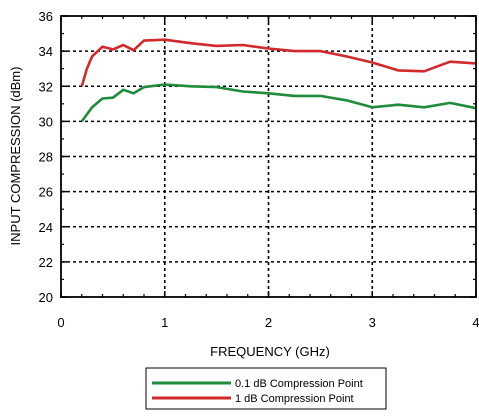  What do you see at coordinates (60, 322) in the screenshot?
I see `x-tick-label: 0` at bounding box center [60, 322].